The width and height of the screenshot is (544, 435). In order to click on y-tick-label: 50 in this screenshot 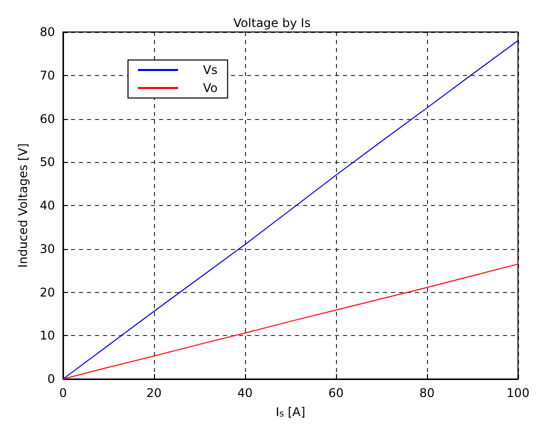, I will do `click(47, 162)`.